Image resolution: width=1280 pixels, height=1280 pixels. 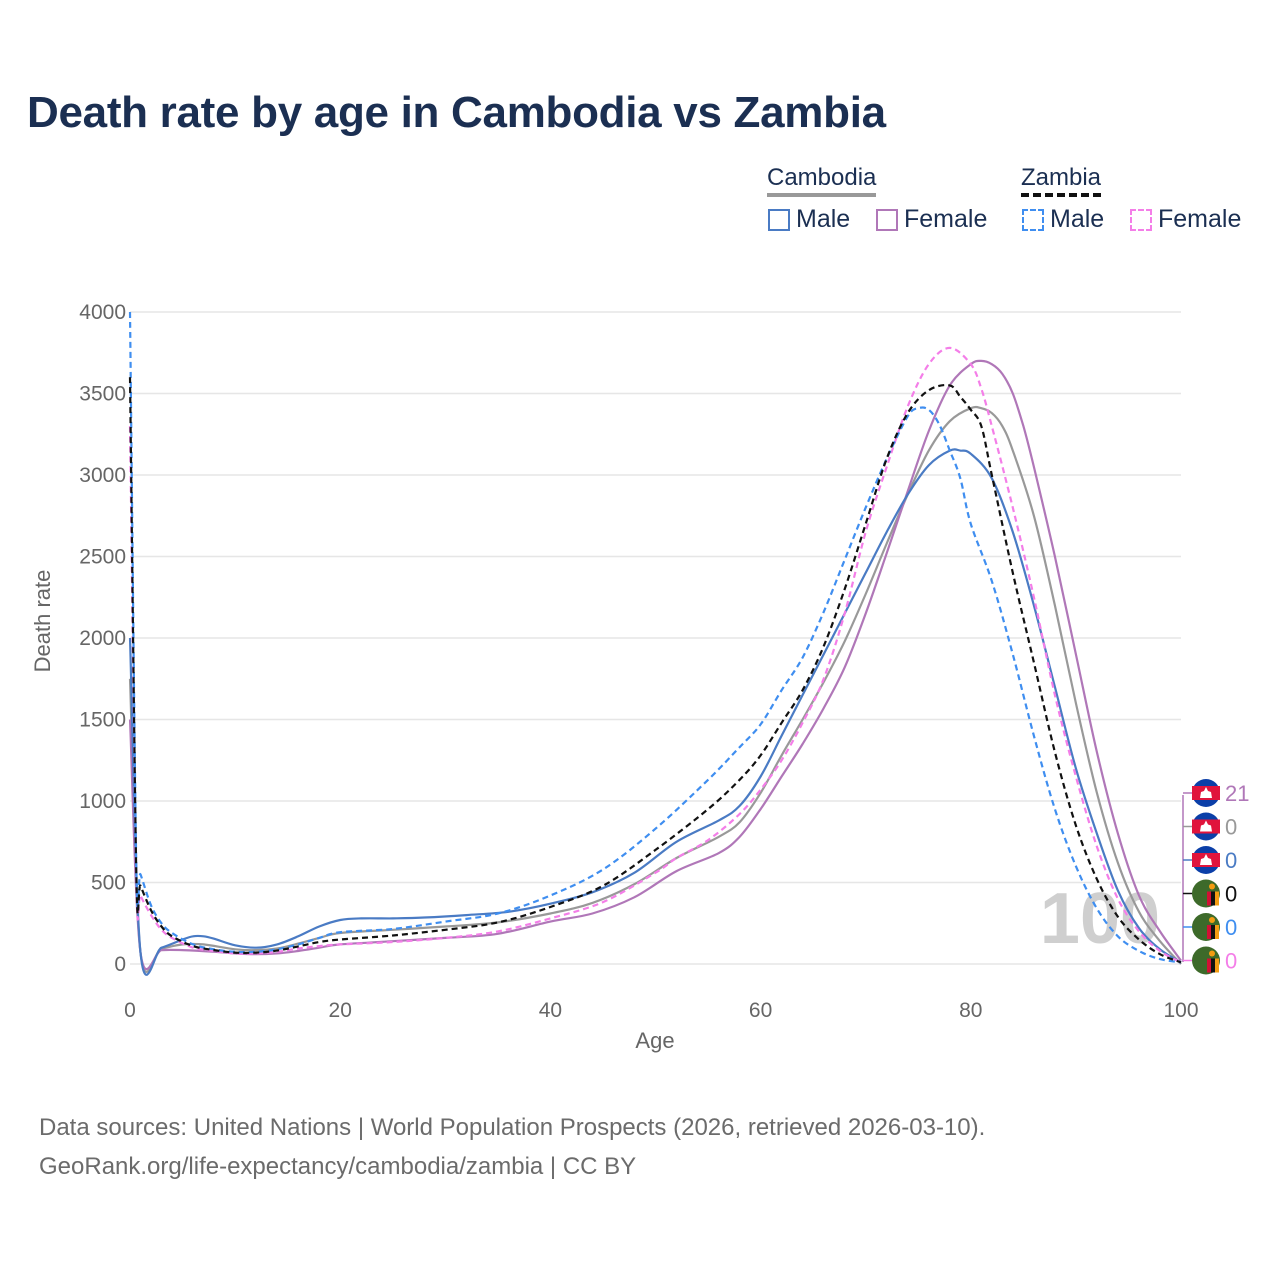 What do you see at coordinates (102, 720) in the screenshot?
I see `y-tick-label: 1500` at bounding box center [102, 720].